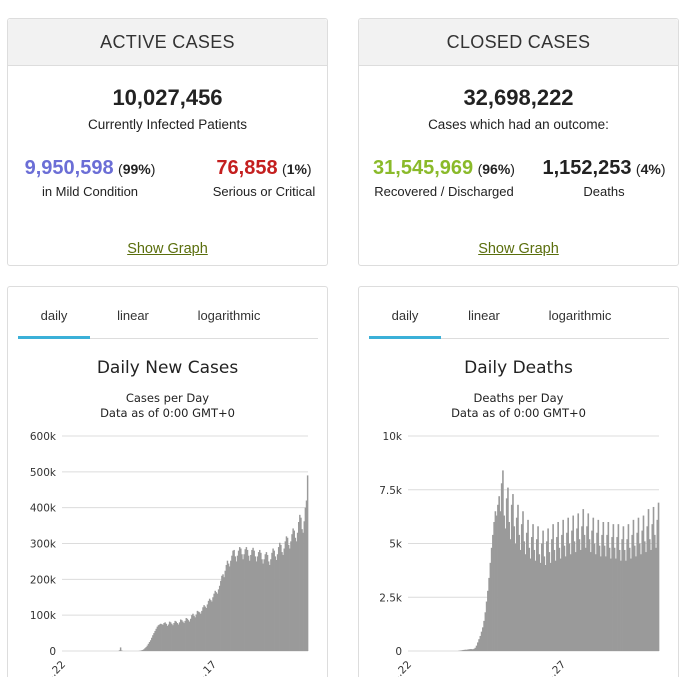  I want to click on closed-cases-header: CLOSED CASES, so click(518, 42).